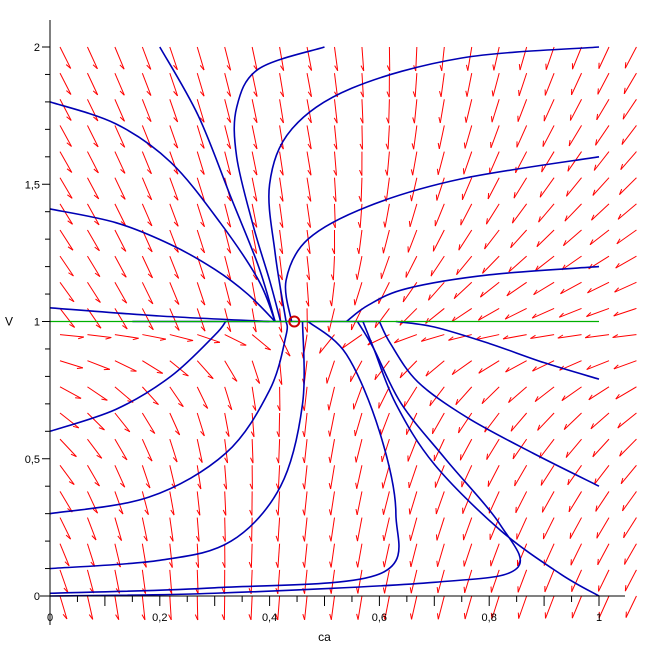  I want to click on x-tick-label: 0,4, so click(269, 618).